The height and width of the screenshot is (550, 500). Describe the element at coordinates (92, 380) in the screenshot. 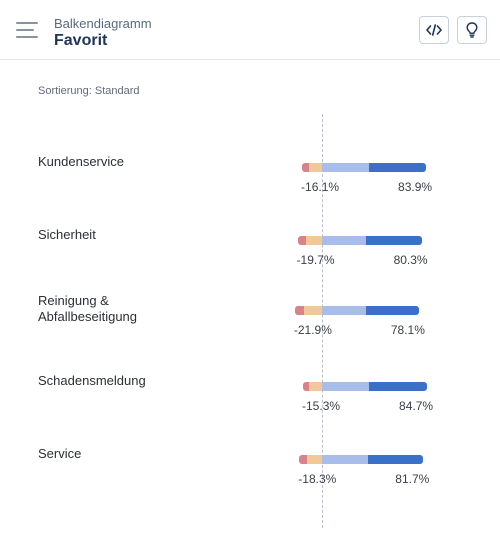

I see `category-label: Schadensmeldung` at that location.